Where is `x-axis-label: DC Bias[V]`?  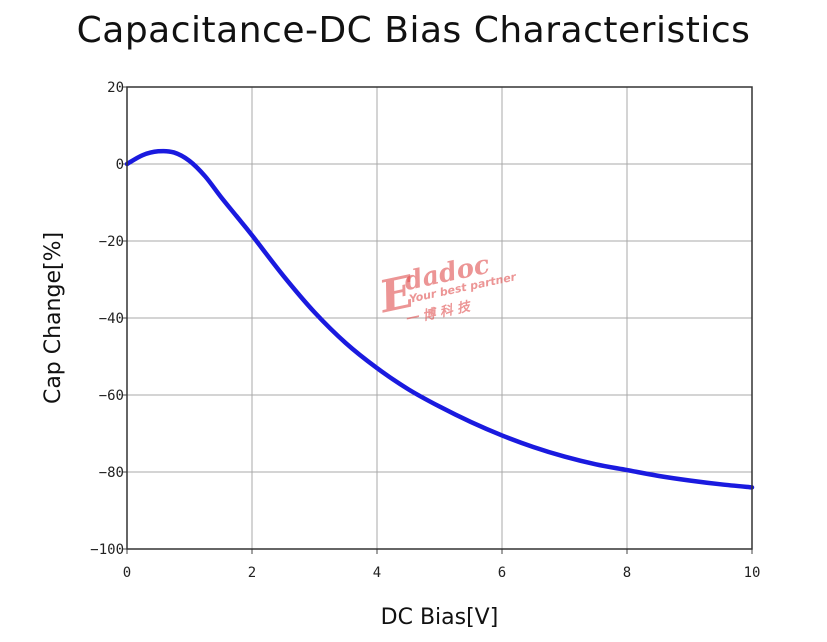 x-axis-label: DC Bias[V] is located at coordinates (440, 617).